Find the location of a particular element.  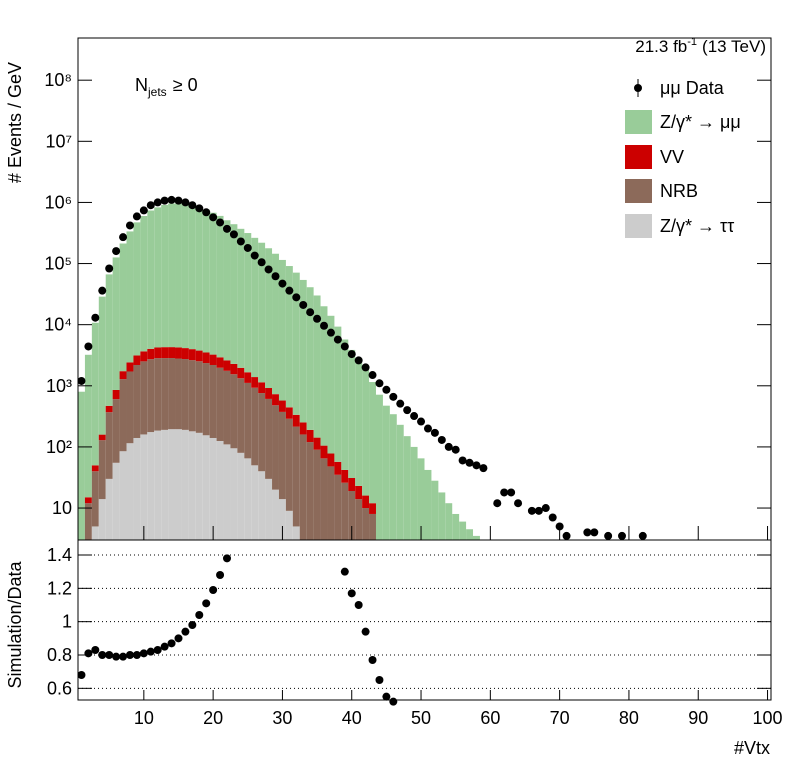

y-tick-label: 10 is located at coordinates (62, 508).